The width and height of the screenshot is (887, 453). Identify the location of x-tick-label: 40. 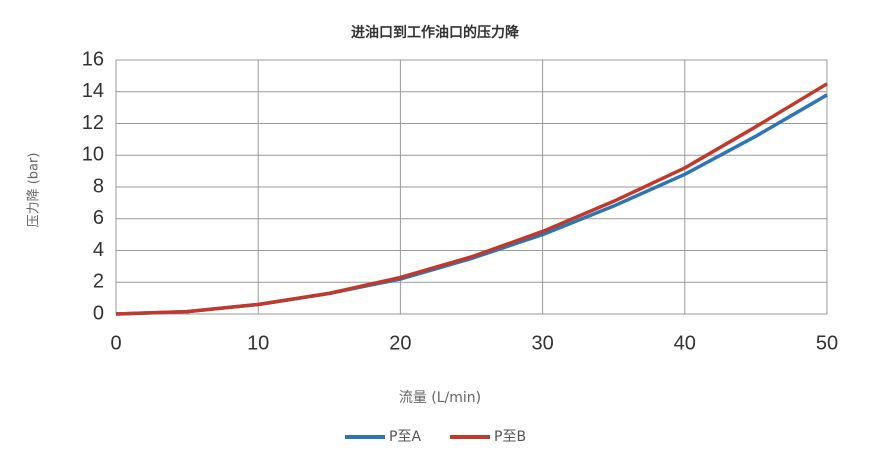
(685, 343).